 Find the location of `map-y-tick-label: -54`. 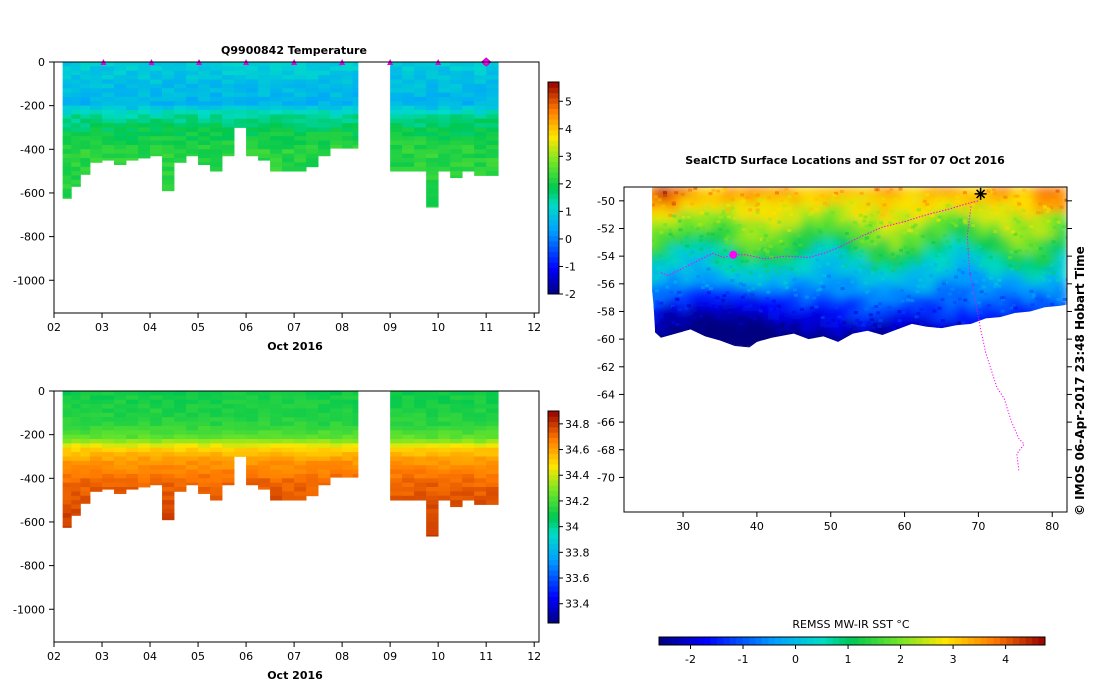

map-y-tick-label: -54 is located at coordinates (606, 256).